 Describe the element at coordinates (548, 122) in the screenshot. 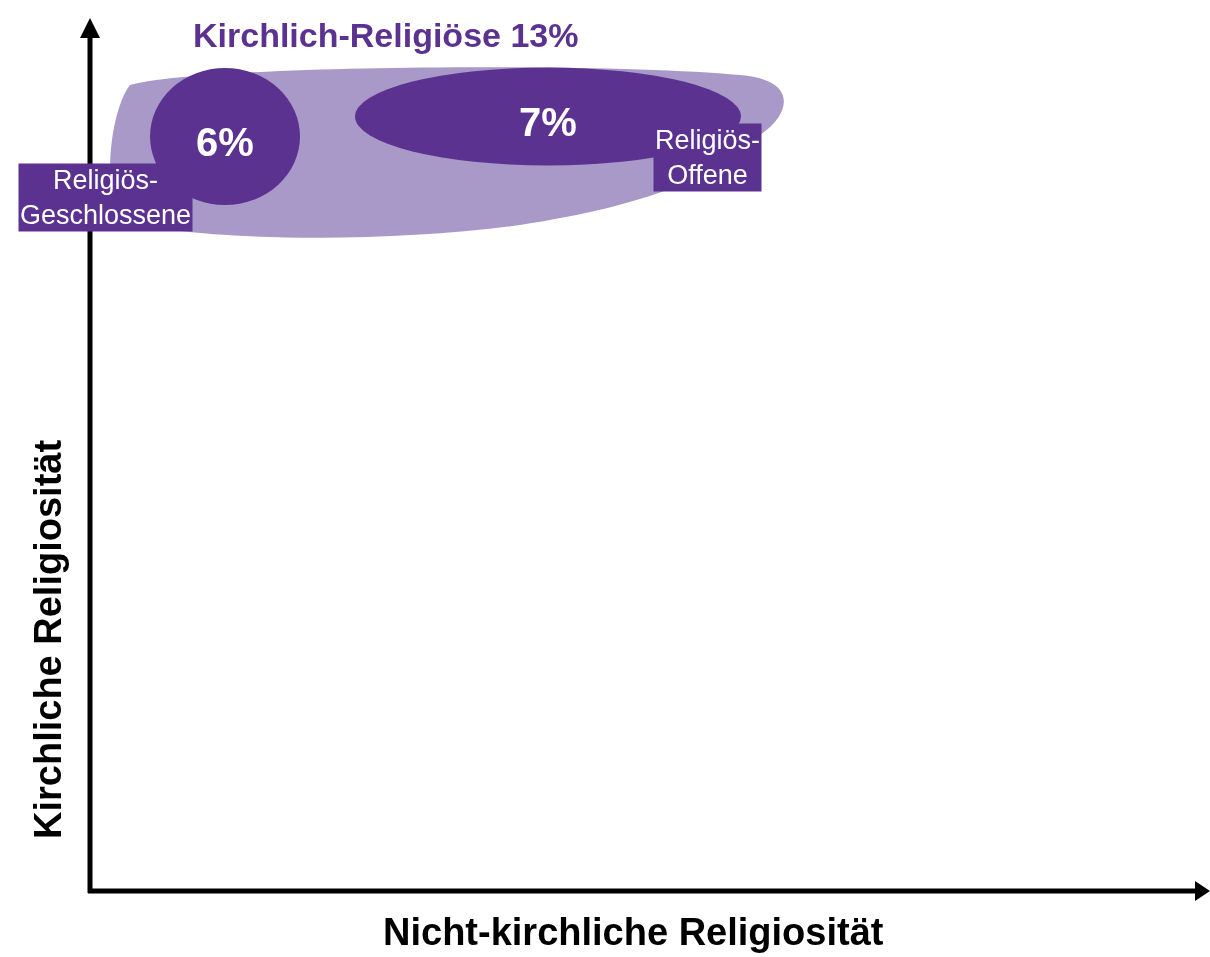

I see `data-label: 7%` at that location.